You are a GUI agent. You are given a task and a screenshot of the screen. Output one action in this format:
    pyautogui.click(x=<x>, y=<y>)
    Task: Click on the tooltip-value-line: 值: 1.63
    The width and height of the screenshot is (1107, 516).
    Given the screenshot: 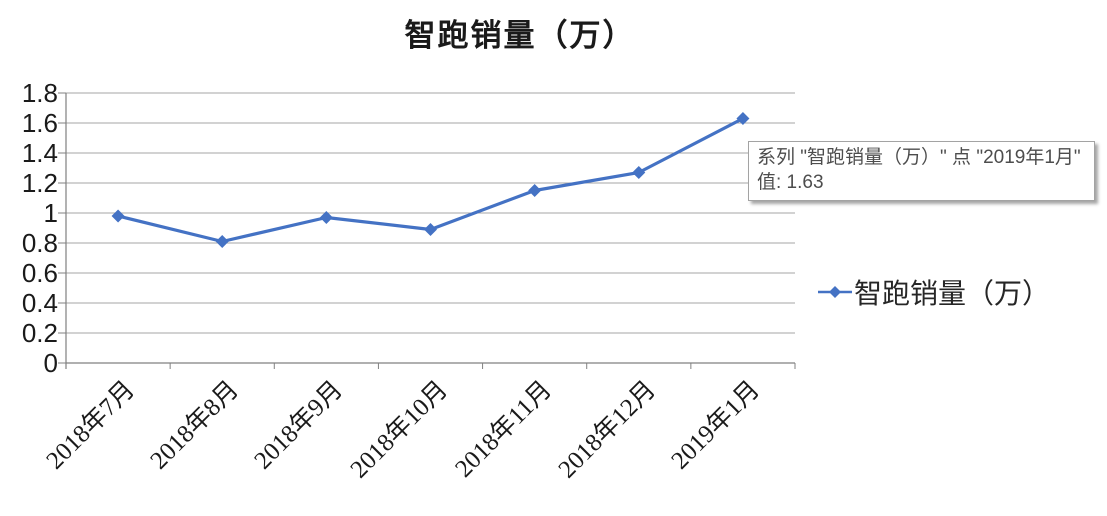 What is the action you would take?
    pyautogui.click(x=790, y=182)
    